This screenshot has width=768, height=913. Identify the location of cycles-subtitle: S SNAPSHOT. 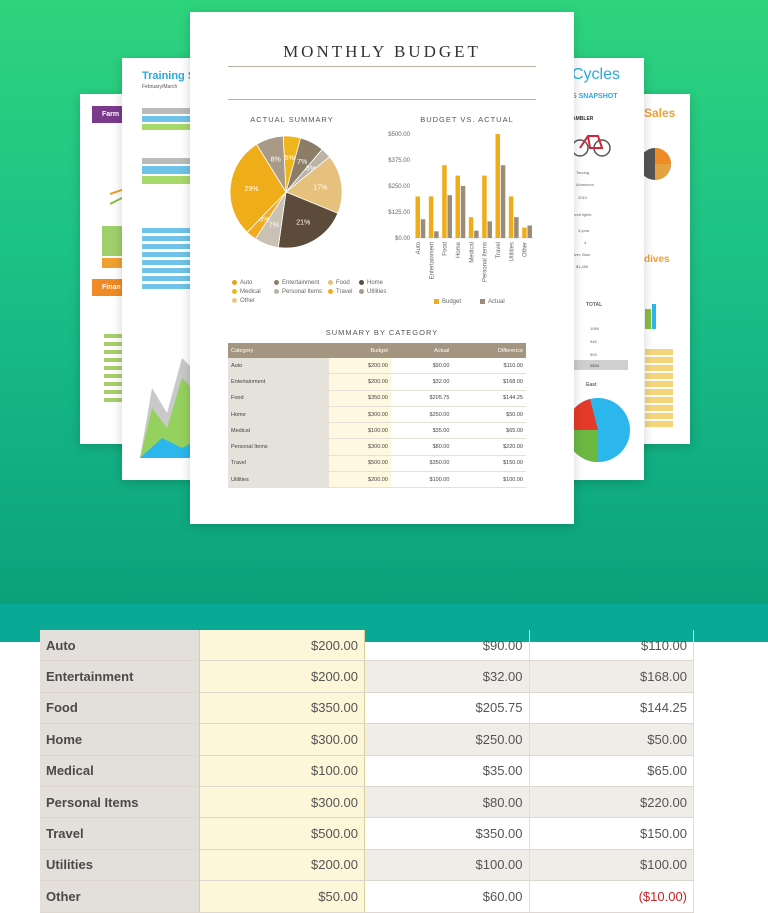
(595, 96).